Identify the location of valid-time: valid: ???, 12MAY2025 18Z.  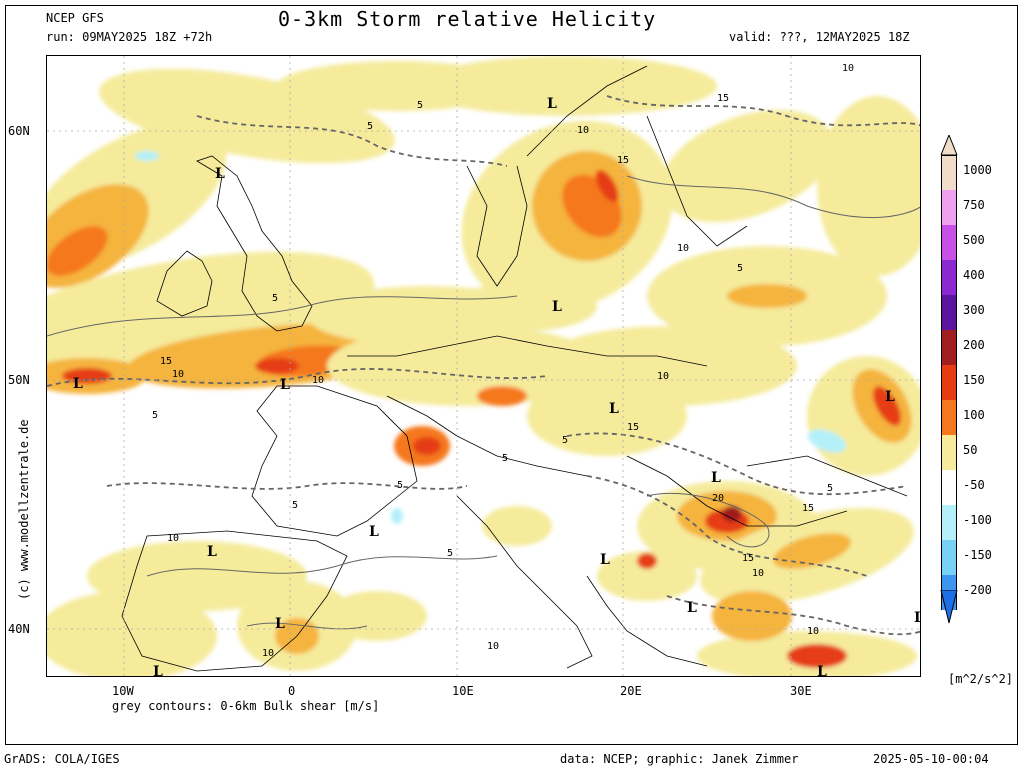
(819, 37).